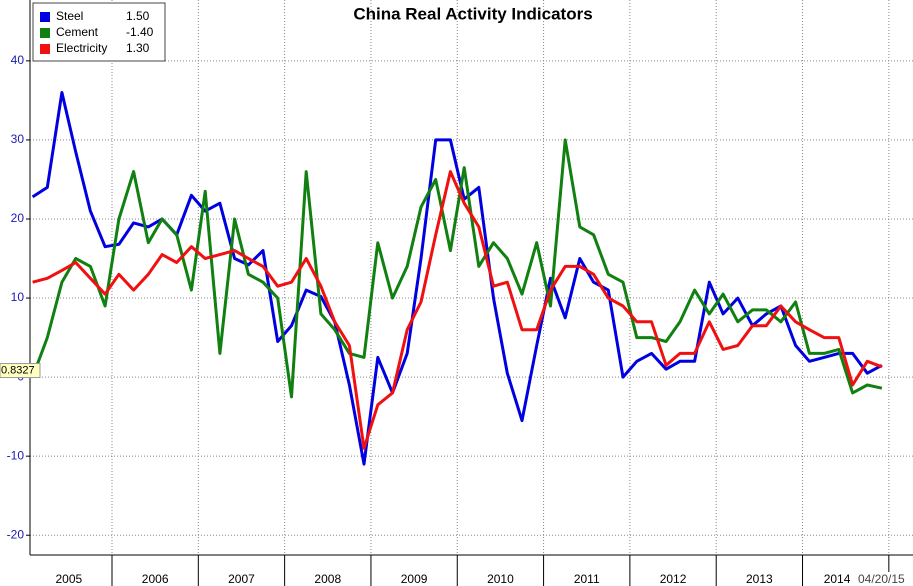 The height and width of the screenshot is (586, 913). What do you see at coordinates (414, 579) in the screenshot?
I see `x-tick-label: 2009` at bounding box center [414, 579].